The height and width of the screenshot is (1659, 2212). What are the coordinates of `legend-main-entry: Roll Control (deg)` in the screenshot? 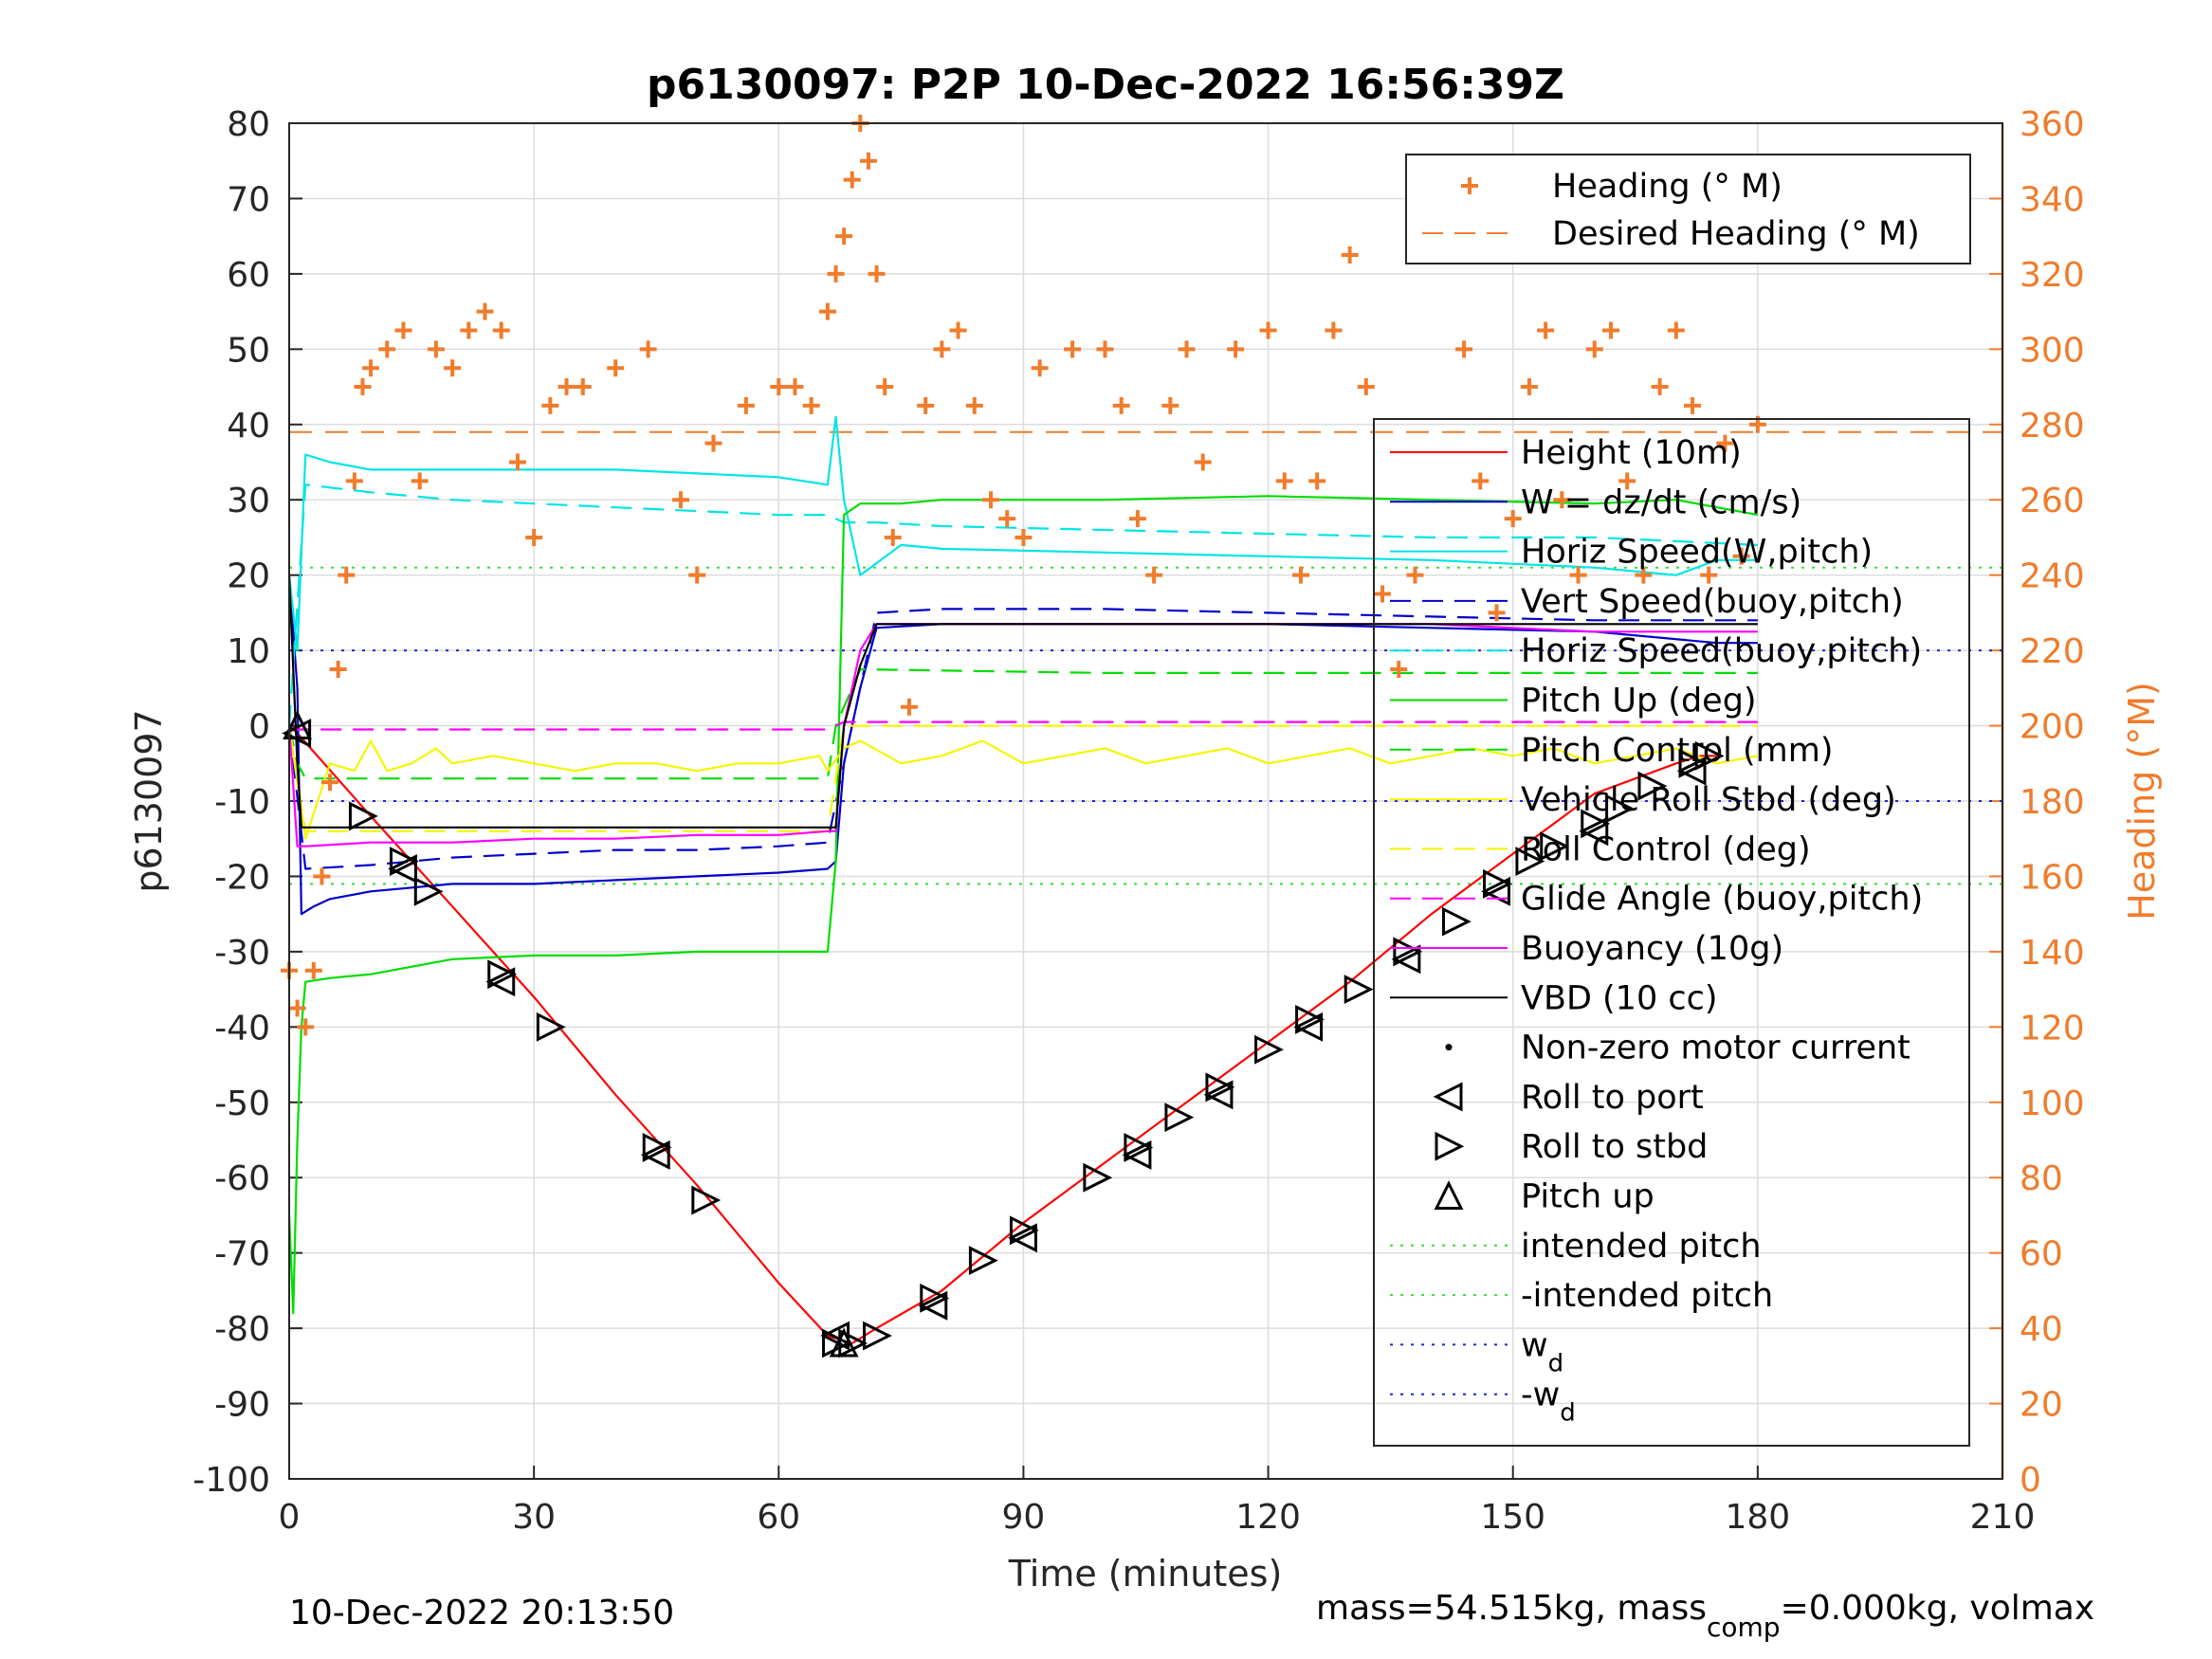 It's located at (1600, 849).